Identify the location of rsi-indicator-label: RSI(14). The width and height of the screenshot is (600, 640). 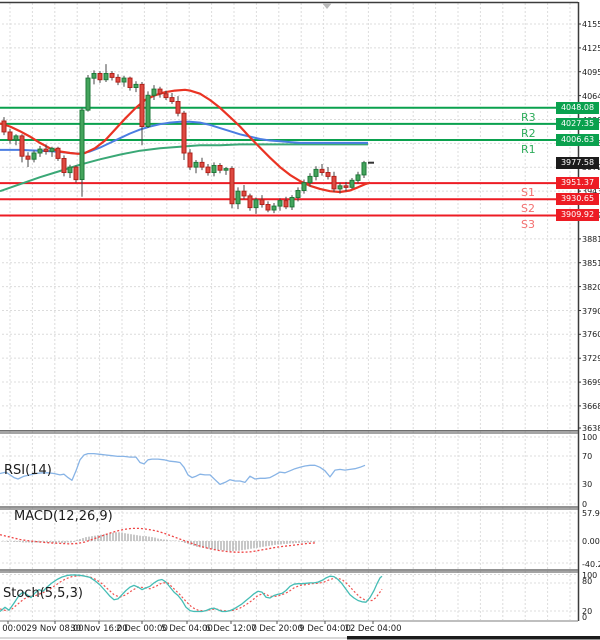
(28, 470).